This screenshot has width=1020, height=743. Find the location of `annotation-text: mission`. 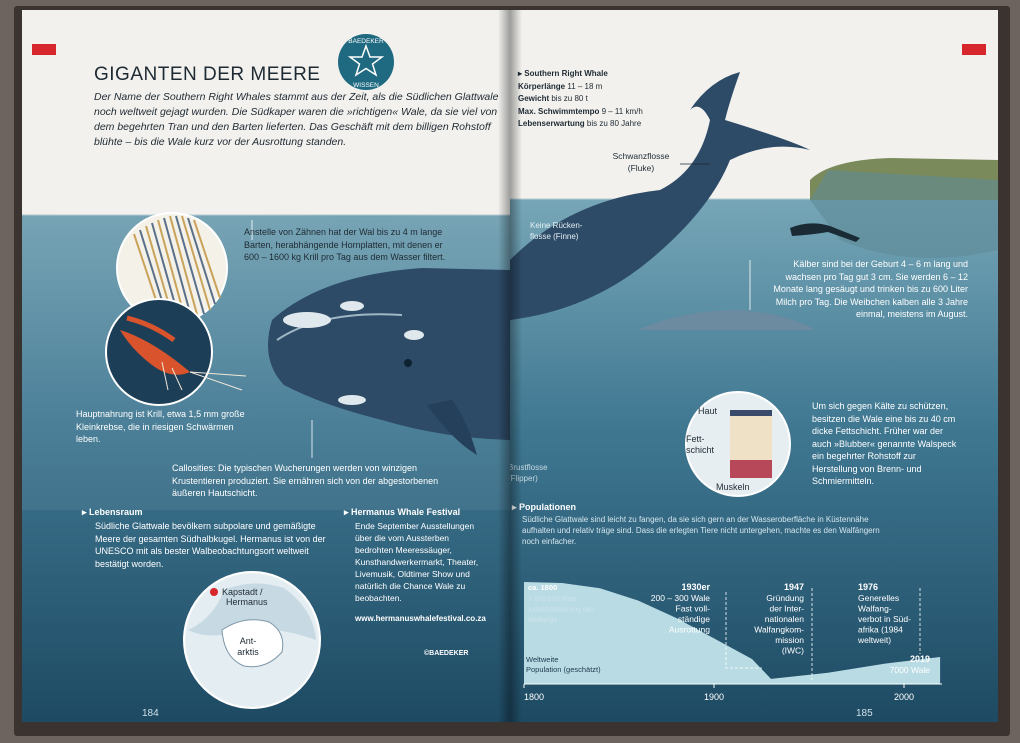

annotation-text: mission is located at coordinates (789, 640).